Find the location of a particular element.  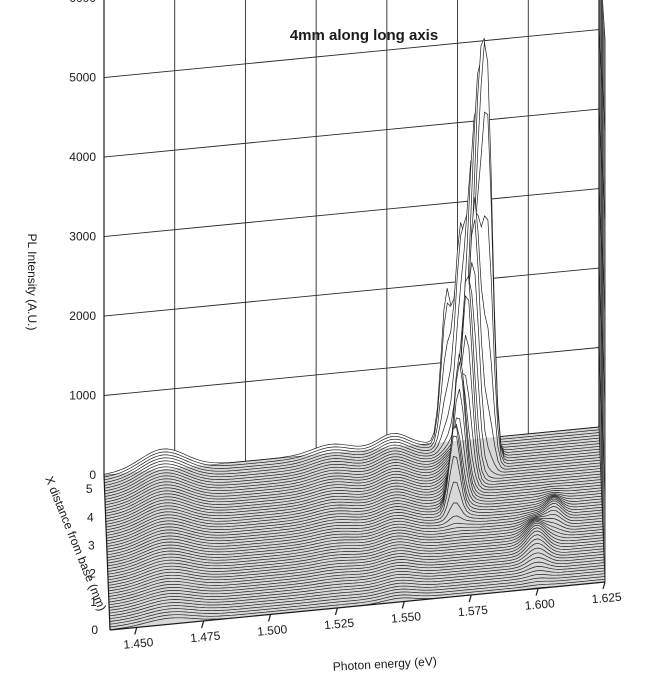

x-tick-label: 1.525 is located at coordinates (339, 624).